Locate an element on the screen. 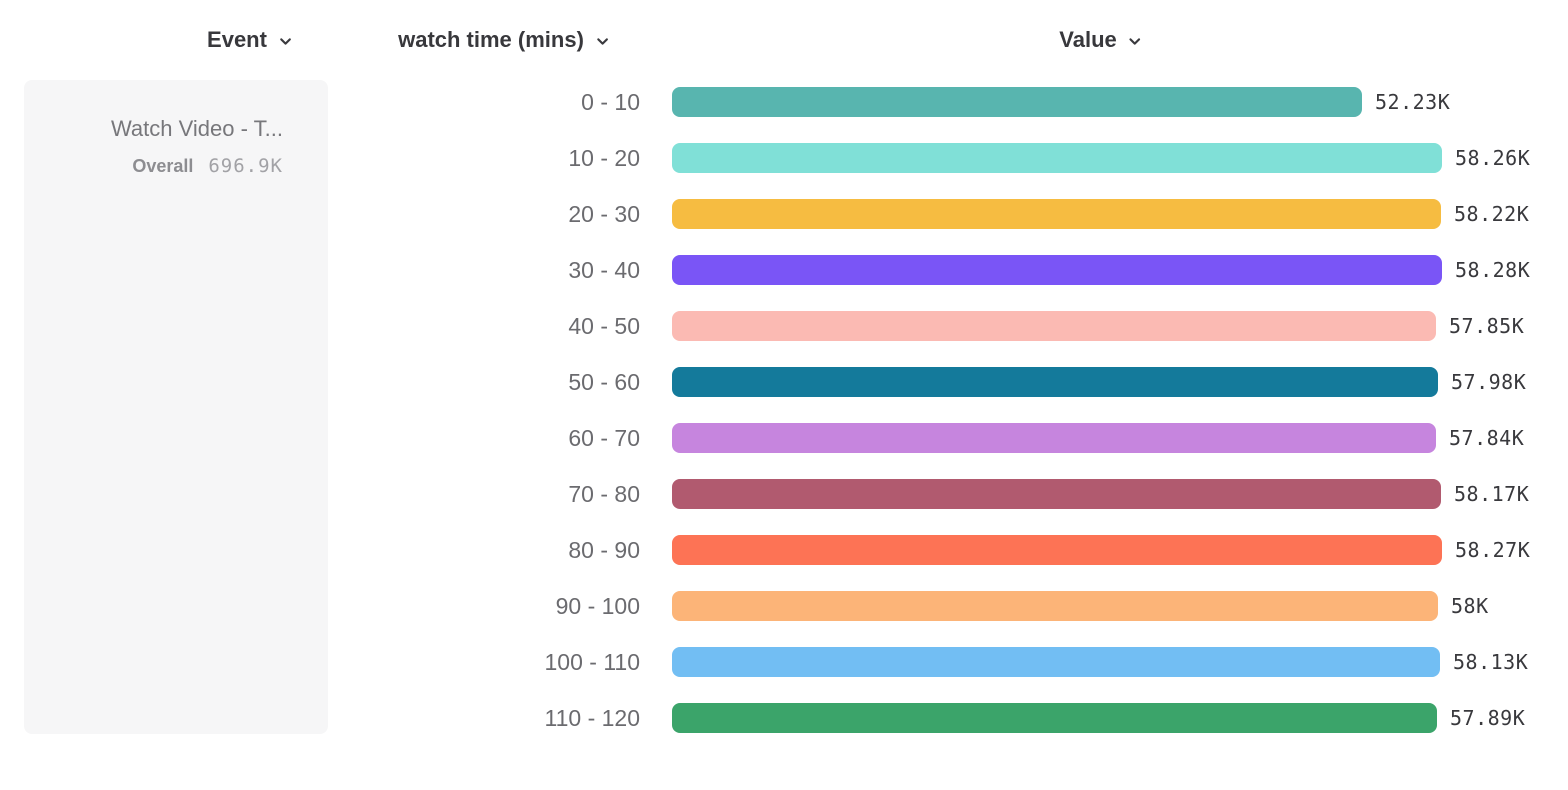 The width and height of the screenshot is (1568, 790). bar-row: 60 - 70 57.84K is located at coordinates (784, 438).